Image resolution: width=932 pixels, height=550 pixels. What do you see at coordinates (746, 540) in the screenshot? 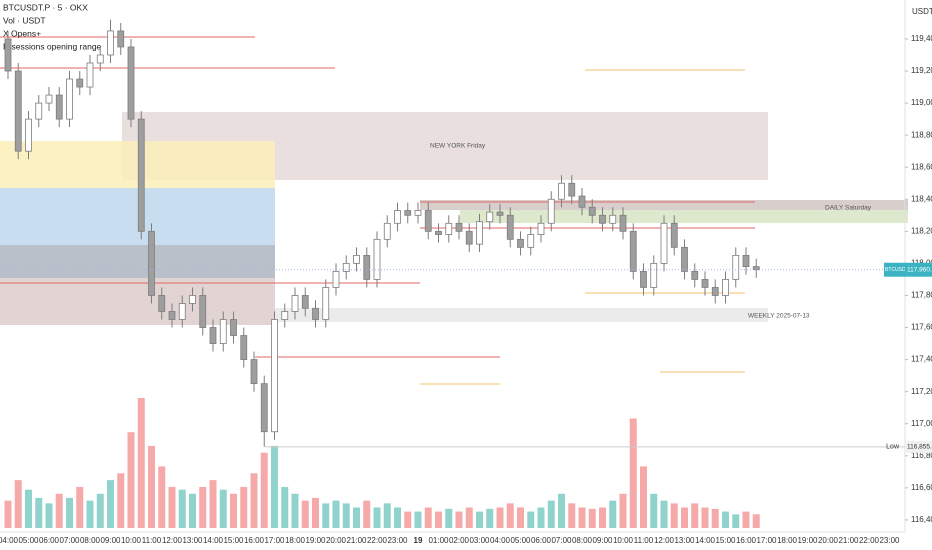
I see `x-tick-label: 16:00` at bounding box center [746, 540].